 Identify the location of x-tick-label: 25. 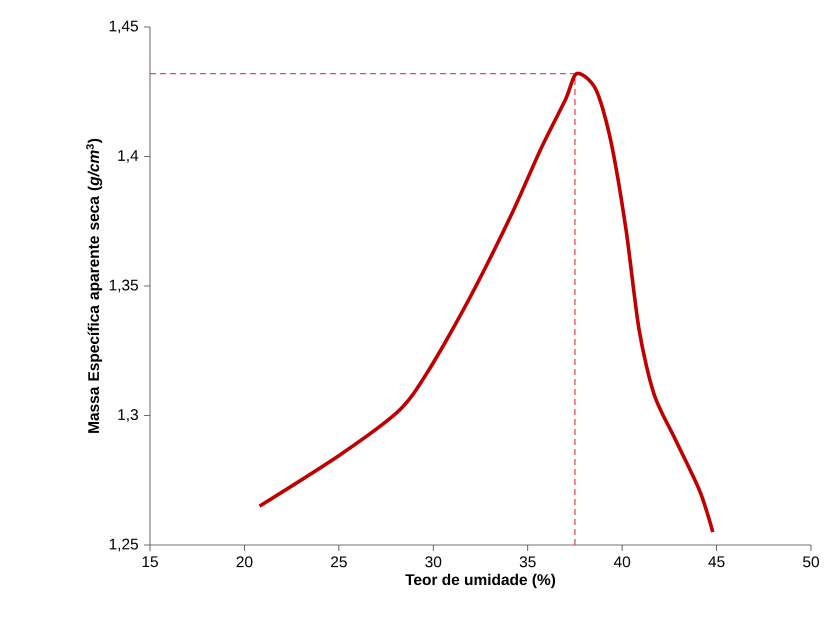
(339, 562).